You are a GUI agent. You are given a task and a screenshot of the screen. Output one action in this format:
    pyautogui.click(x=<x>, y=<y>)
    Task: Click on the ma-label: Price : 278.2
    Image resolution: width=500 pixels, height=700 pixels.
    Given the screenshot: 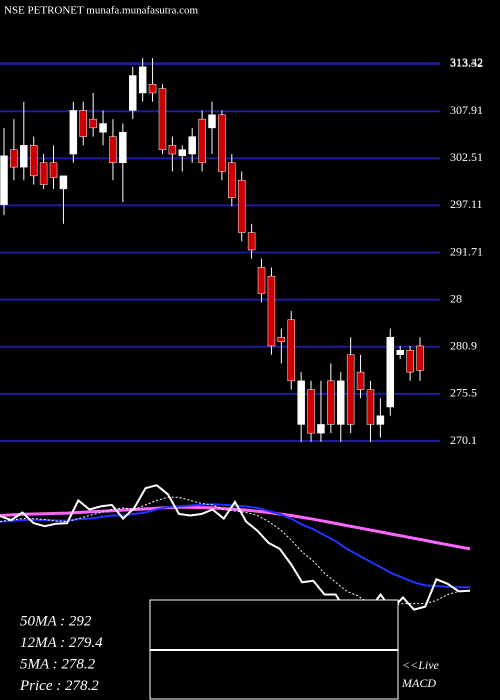 What is the action you would take?
    pyautogui.click(x=59, y=686)
    